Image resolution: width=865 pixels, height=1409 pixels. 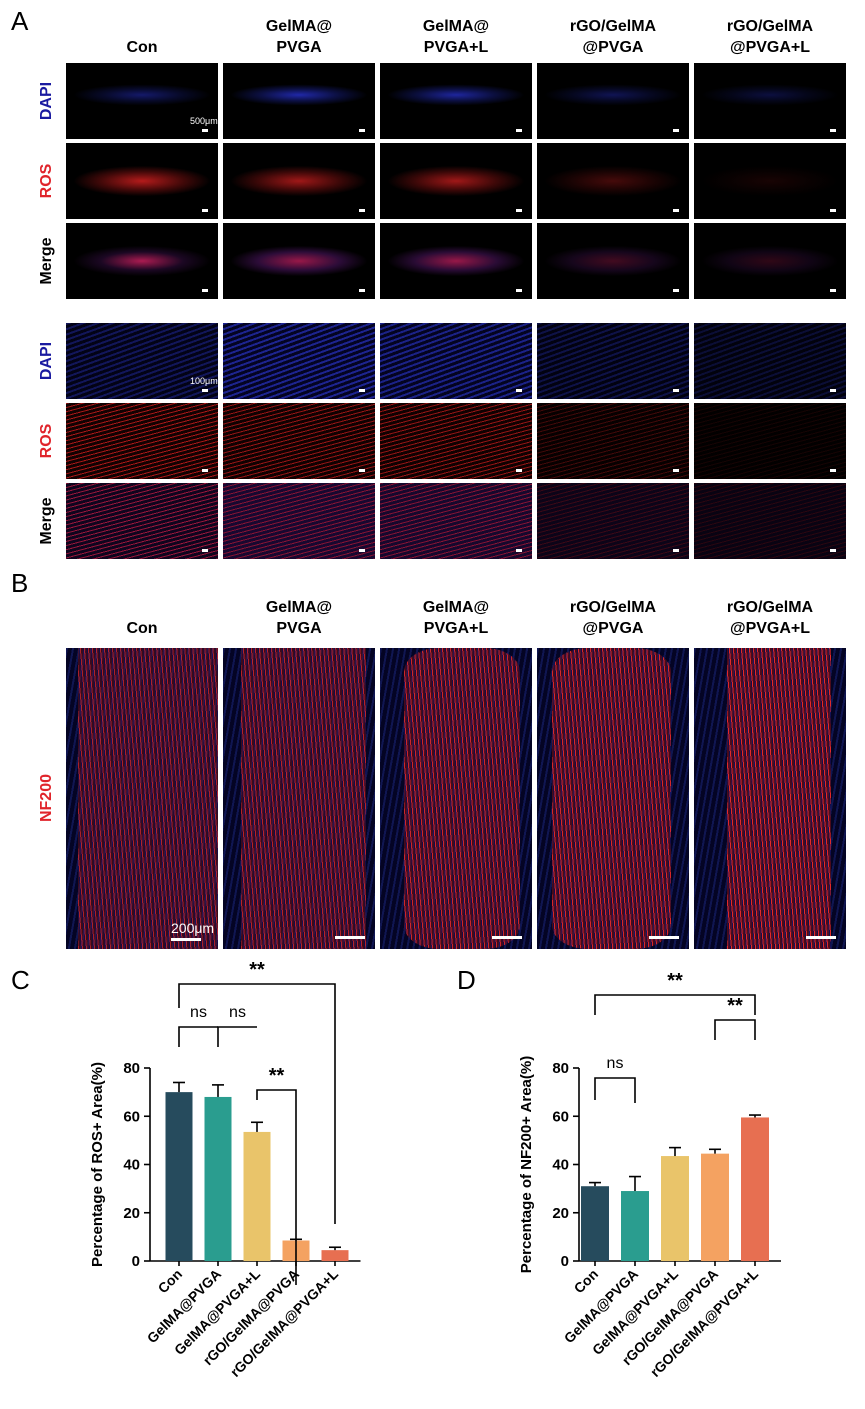 What do you see at coordinates (131, 1165) in the screenshot?
I see `y-tick-label: 40` at bounding box center [131, 1165].